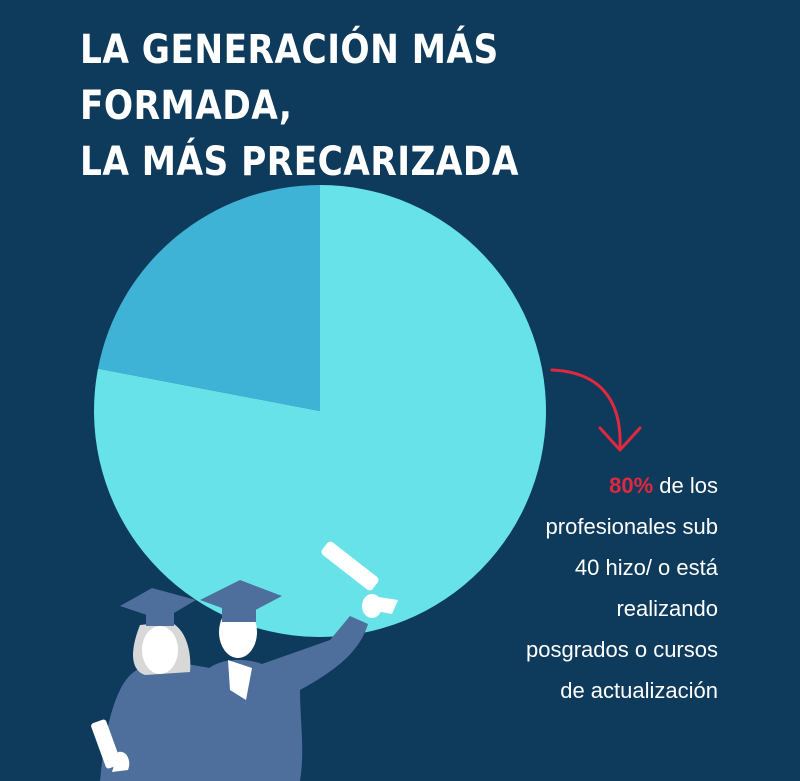 This screenshot has width=800, height=781. What do you see at coordinates (289, 78) in the screenshot?
I see `title-line-1: LA GENERACIÓN MÁS FORMADA,` at bounding box center [289, 78].